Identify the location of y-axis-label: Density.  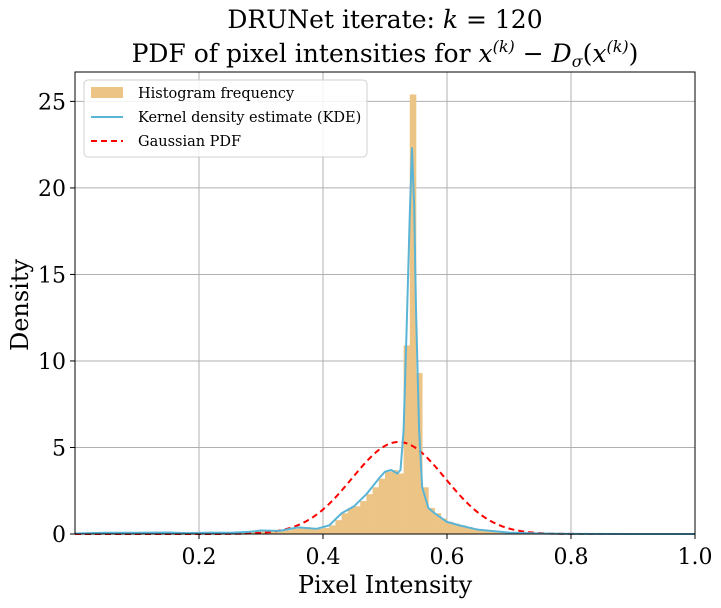
(20, 305).